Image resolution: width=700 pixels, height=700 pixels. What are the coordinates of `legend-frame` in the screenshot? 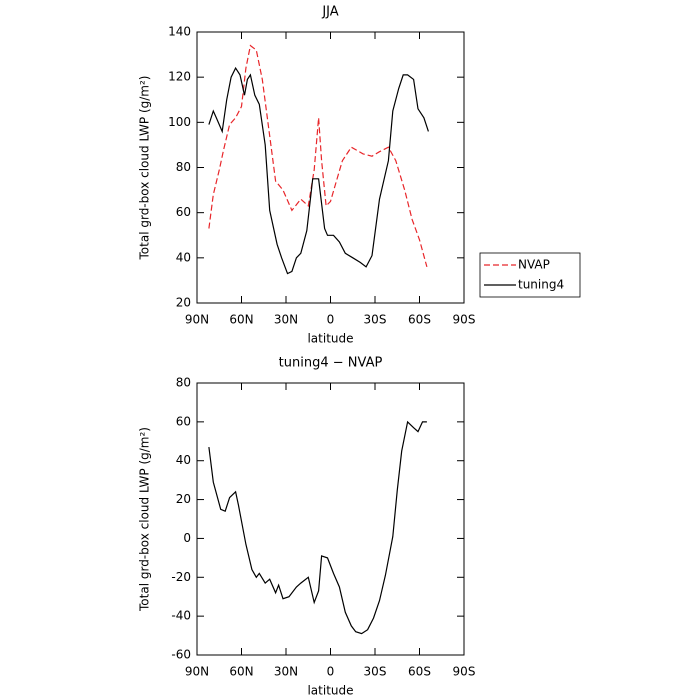 It's located at (530, 275).